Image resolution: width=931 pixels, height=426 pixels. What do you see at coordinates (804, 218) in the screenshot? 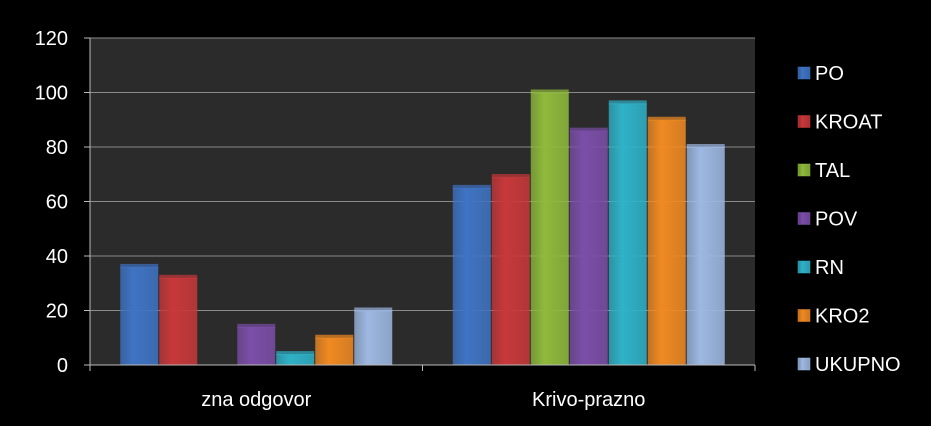
I see `legend-swatch-pov` at bounding box center [804, 218].